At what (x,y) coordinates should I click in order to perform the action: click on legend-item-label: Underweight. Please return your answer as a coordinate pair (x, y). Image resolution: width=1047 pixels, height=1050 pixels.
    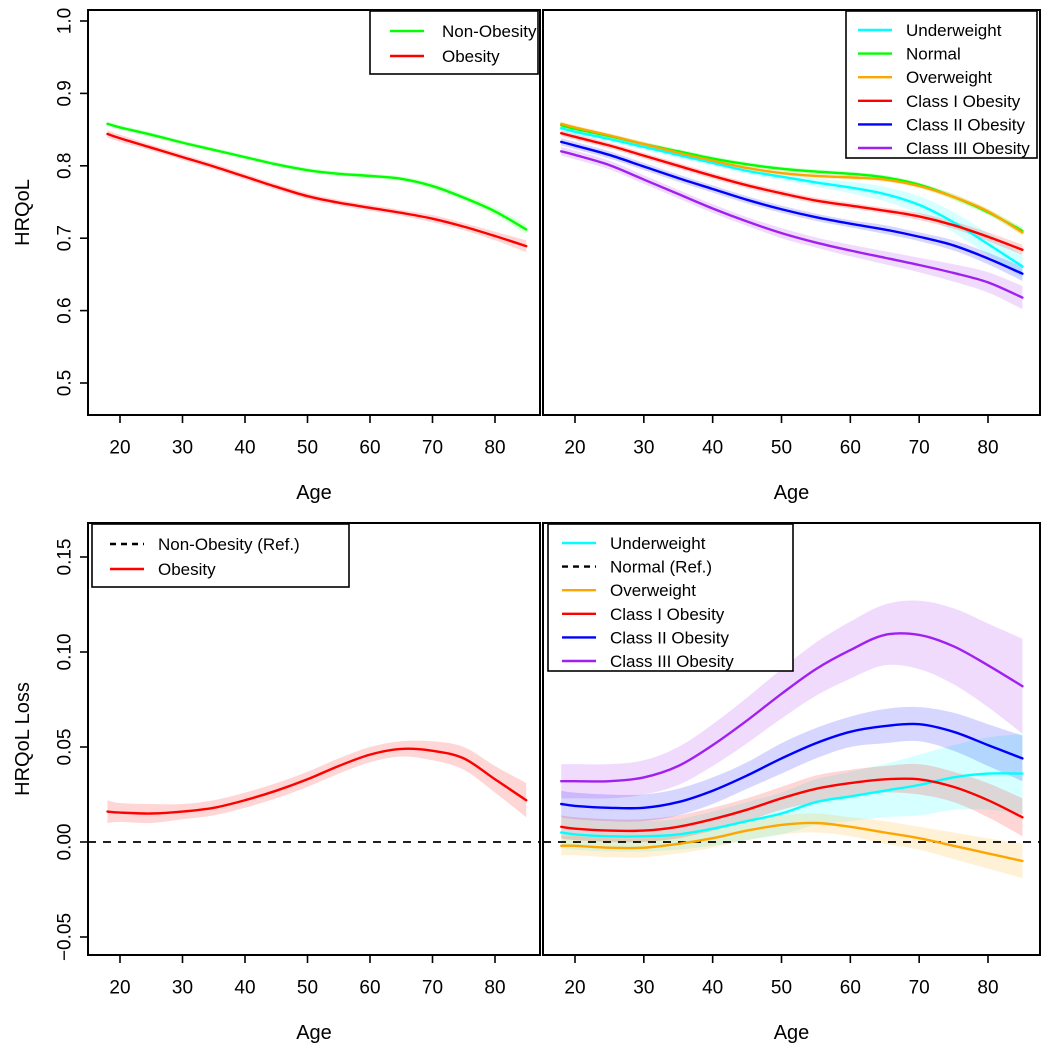
    Looking at the image, I should click on (954, 30).